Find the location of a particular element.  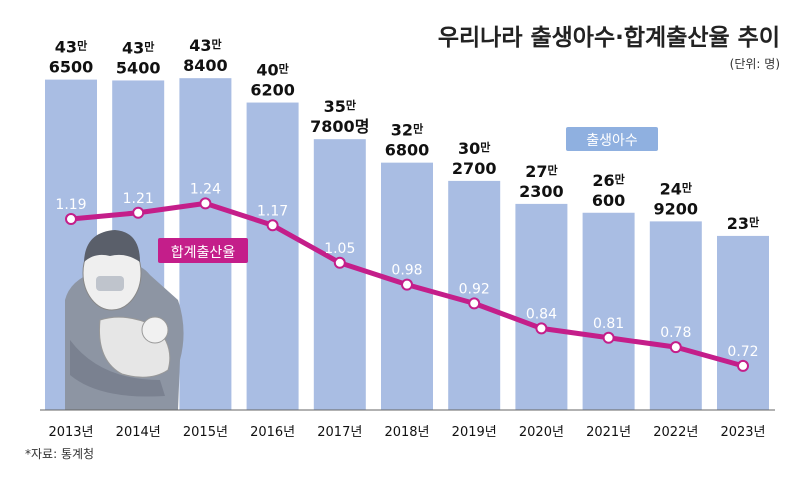

parent-baby-illustration is located at coordinates (124, 320).